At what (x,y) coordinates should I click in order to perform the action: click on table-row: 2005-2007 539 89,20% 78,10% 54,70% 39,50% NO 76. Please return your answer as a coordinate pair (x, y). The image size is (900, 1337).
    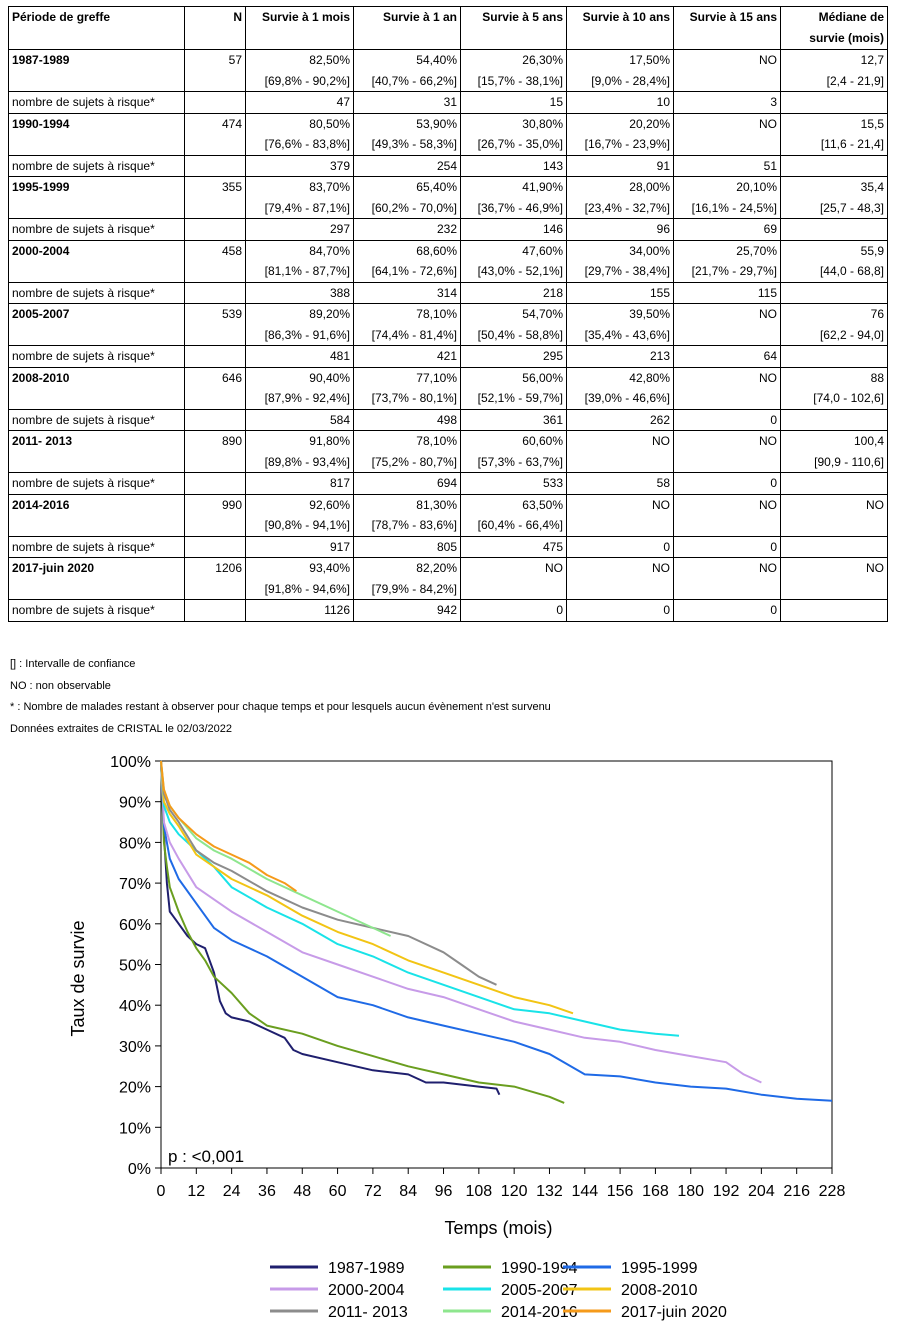
    Looking at the image, I should click on (448, 314).